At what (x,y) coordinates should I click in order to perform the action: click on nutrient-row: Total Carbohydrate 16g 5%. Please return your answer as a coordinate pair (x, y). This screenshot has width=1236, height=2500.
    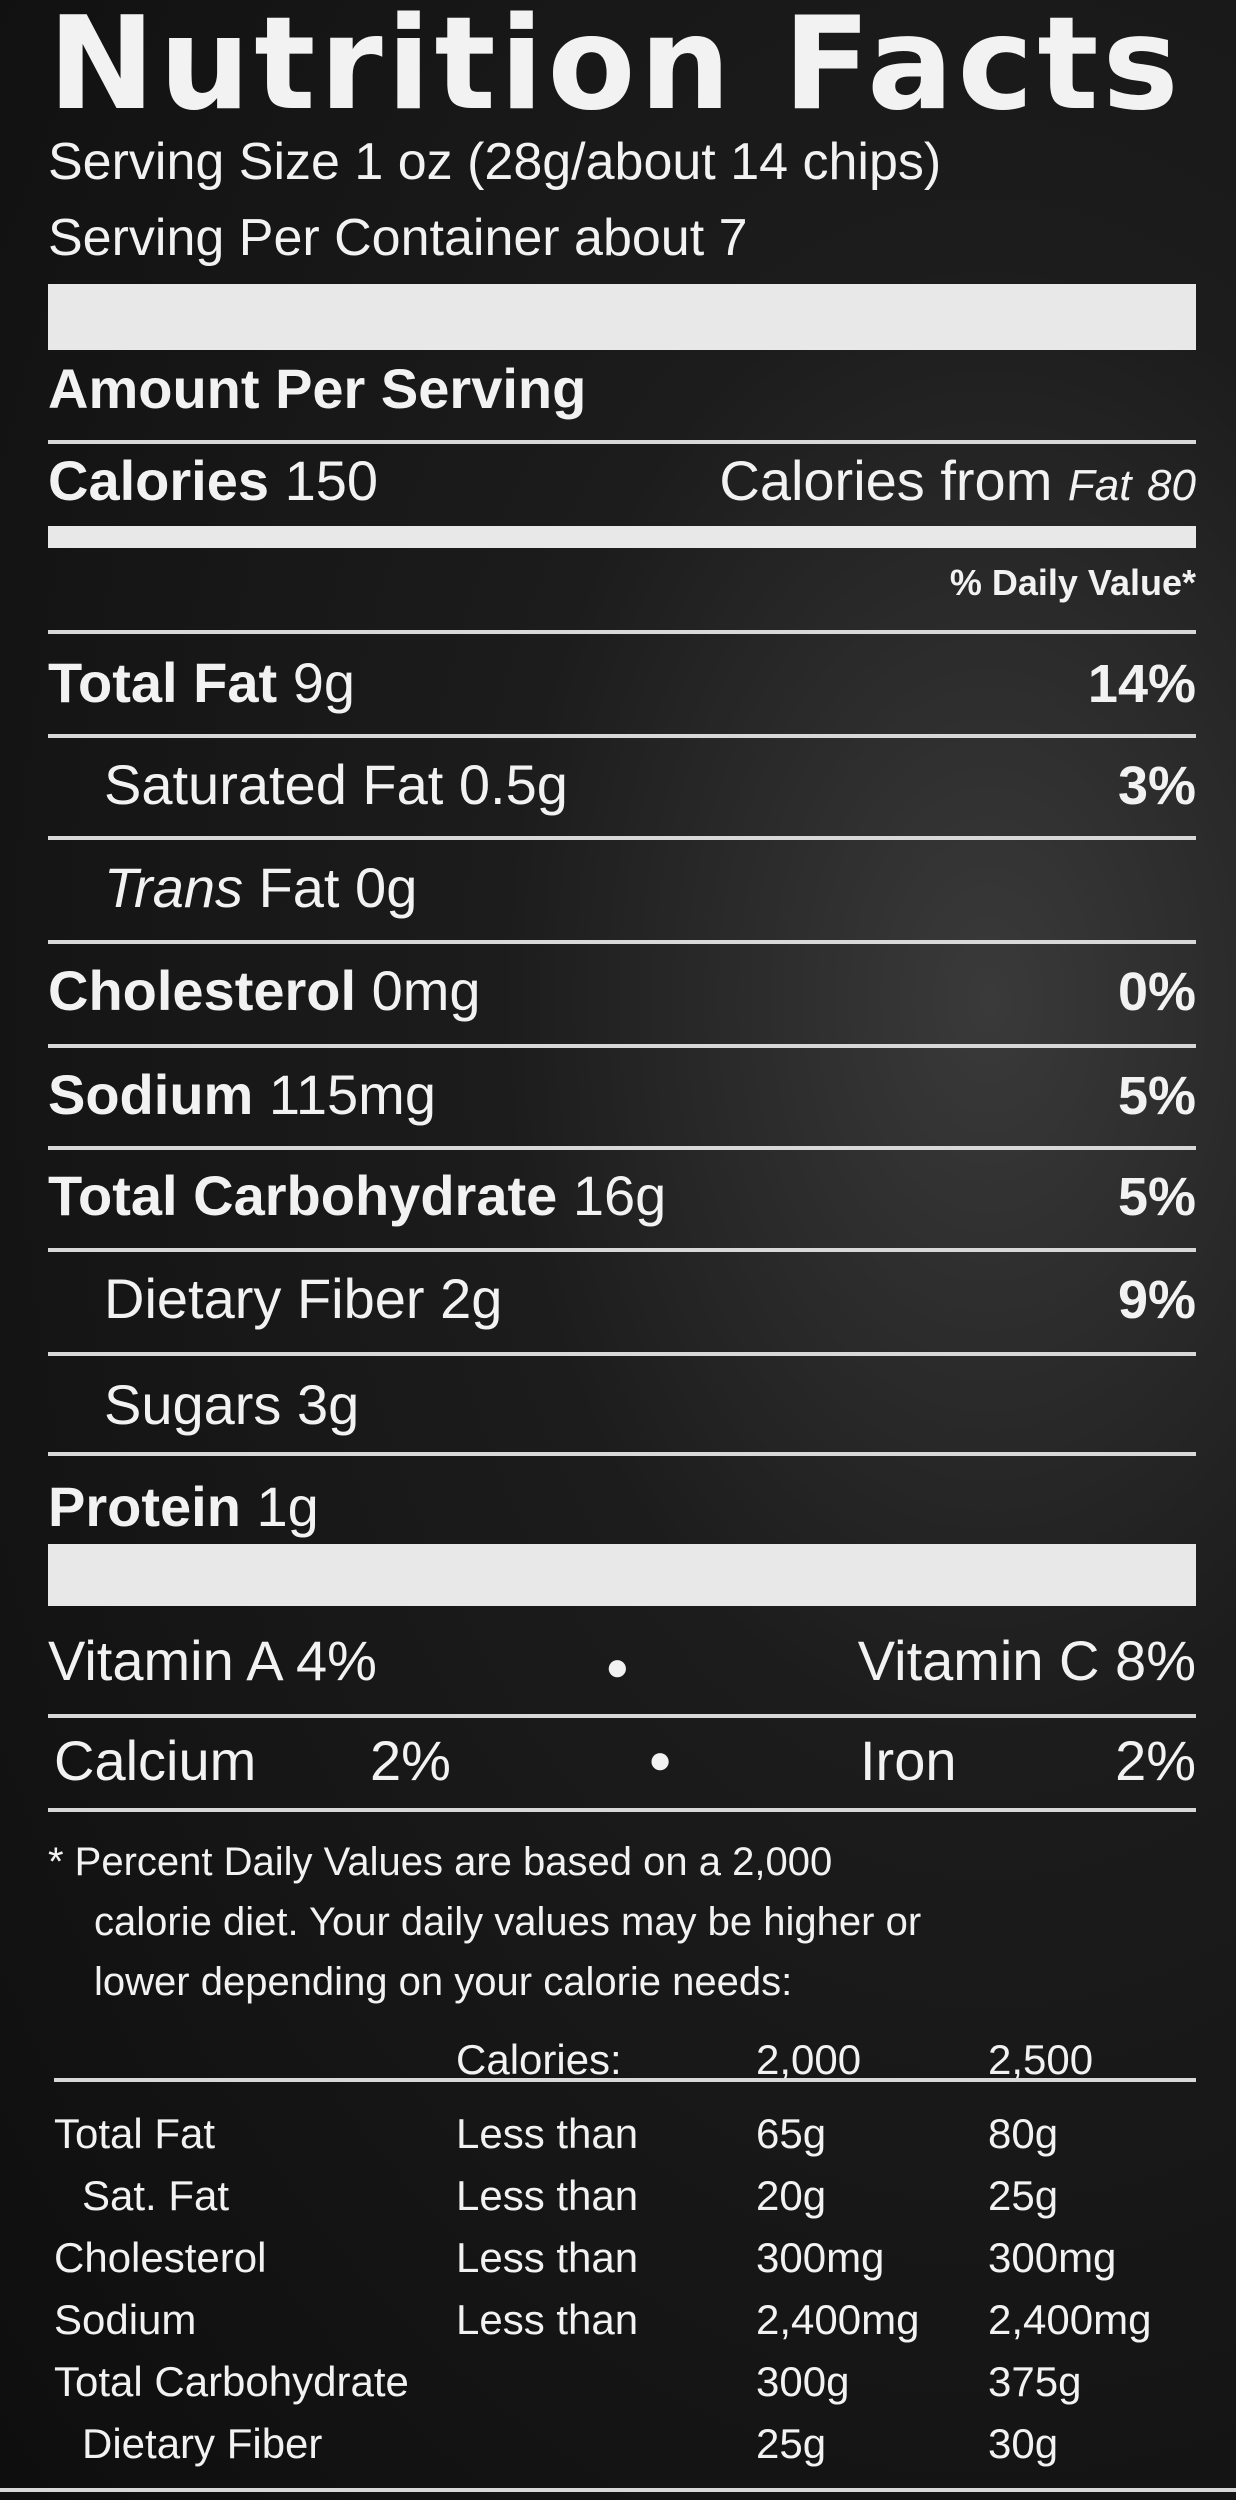
    Looking at the image, I should click on (622, 1195).